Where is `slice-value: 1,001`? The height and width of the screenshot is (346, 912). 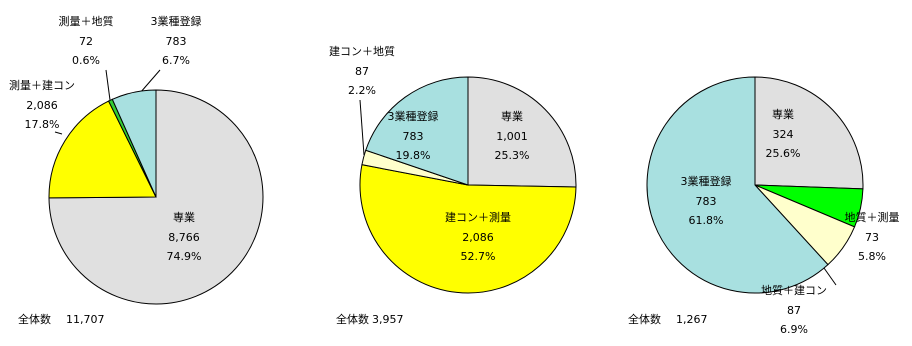
slice-value: 1,001 is located at coordinates (512, 136).